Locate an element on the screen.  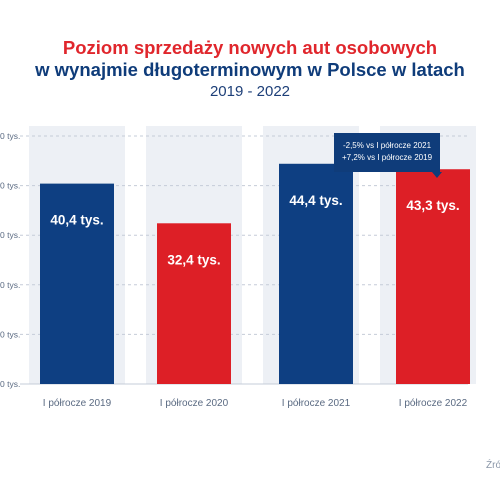
annotation-box is located at coordinates (388, 155).